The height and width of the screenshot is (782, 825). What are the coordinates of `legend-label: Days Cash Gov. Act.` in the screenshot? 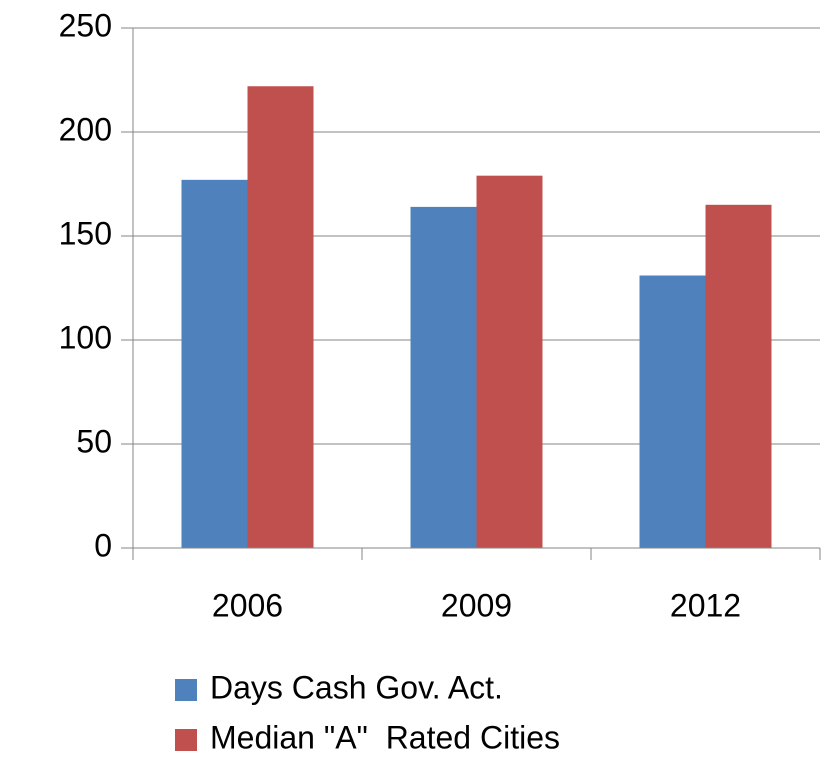 It's located at (356, 687).